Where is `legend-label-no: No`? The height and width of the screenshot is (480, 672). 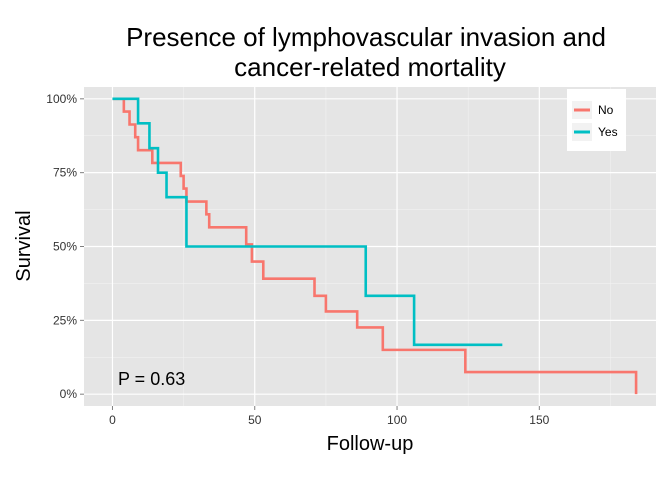 legend-label-no: No is located at coordinates (606, 110).